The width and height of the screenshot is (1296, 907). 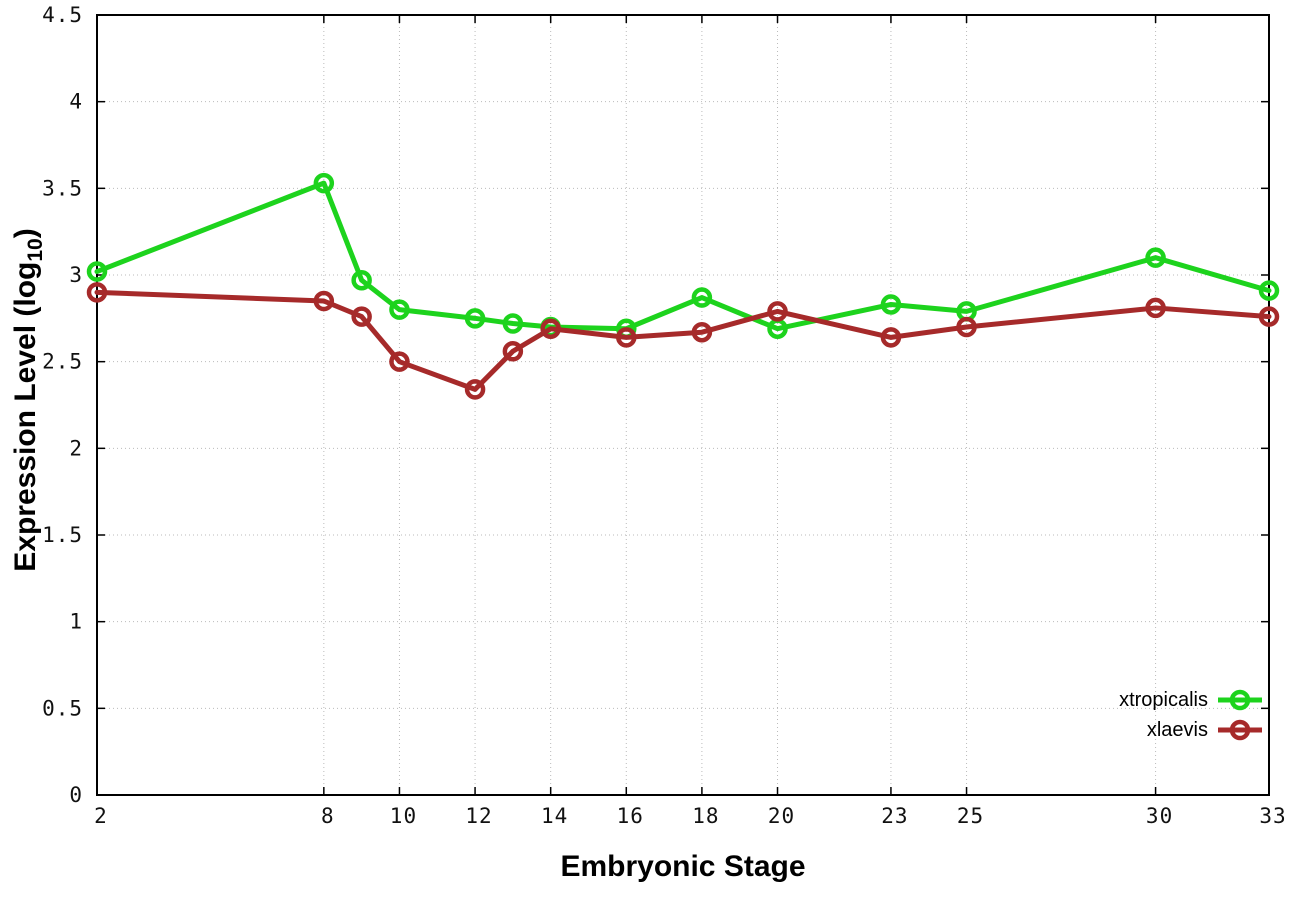 I want to click on y-tick-label: 2, so click(x=76, y=448).